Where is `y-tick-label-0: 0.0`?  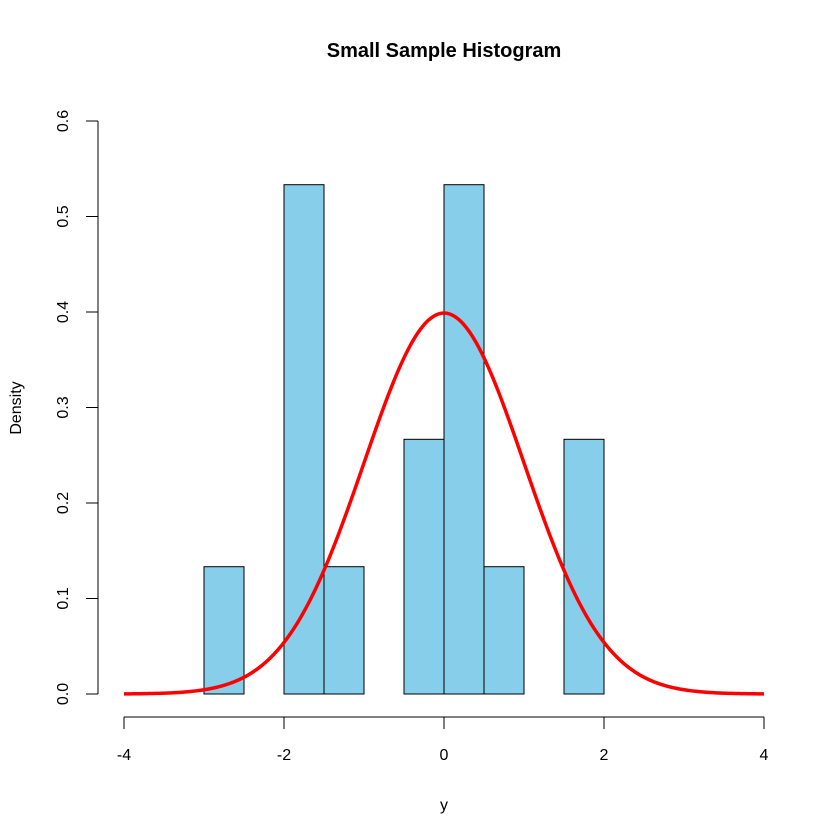
y-tick-label-0: 0.0 is located at coordinates (63, 694).